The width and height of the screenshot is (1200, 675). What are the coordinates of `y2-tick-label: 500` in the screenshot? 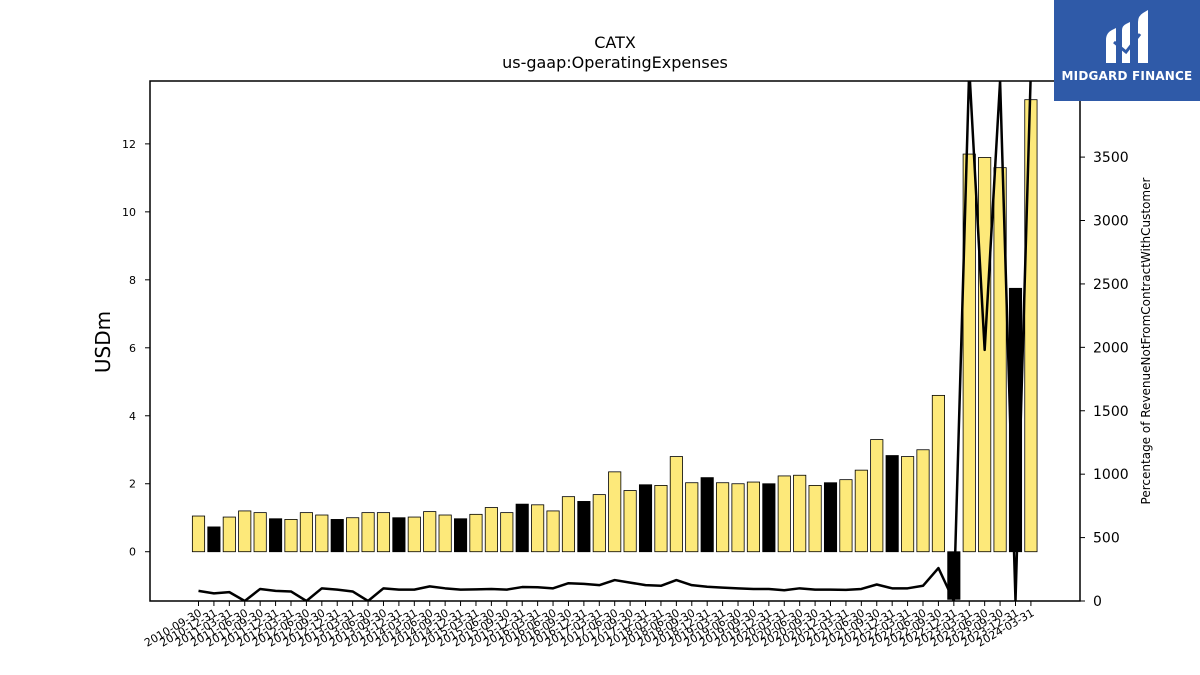 It's located at (1106, 539).